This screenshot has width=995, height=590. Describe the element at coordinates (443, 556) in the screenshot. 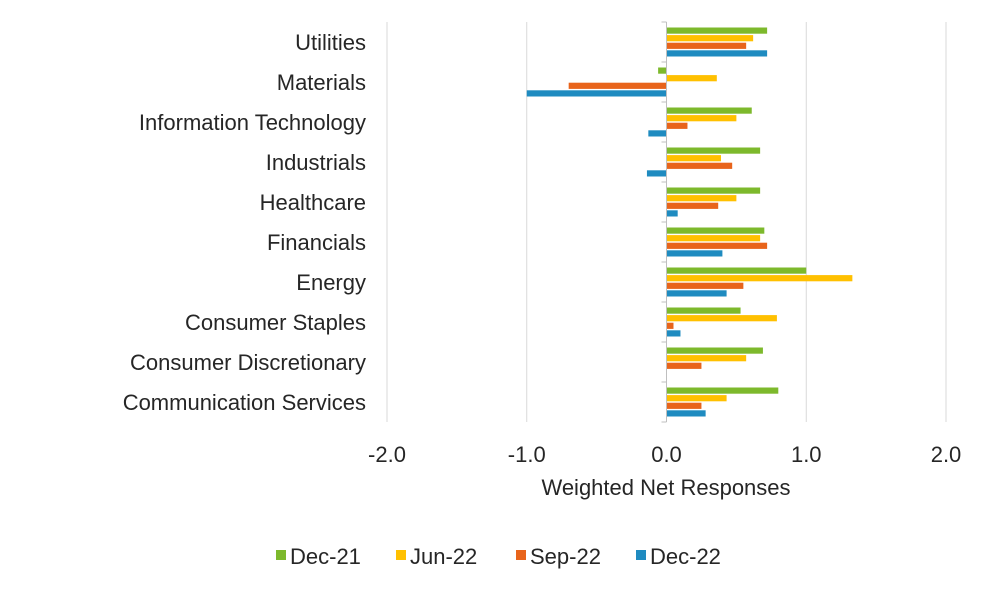

I see `legend-label: Jun-22` at that location.